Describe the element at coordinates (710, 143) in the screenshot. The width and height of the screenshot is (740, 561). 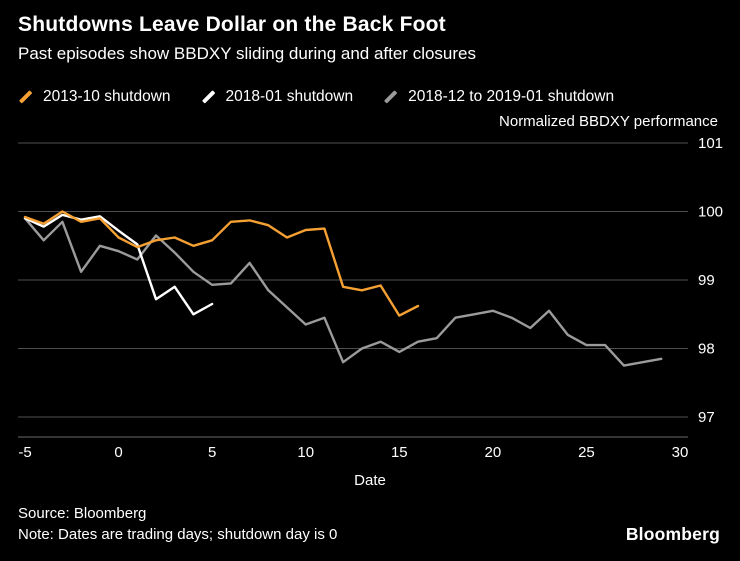
I see `svg-text: 101` at that location.